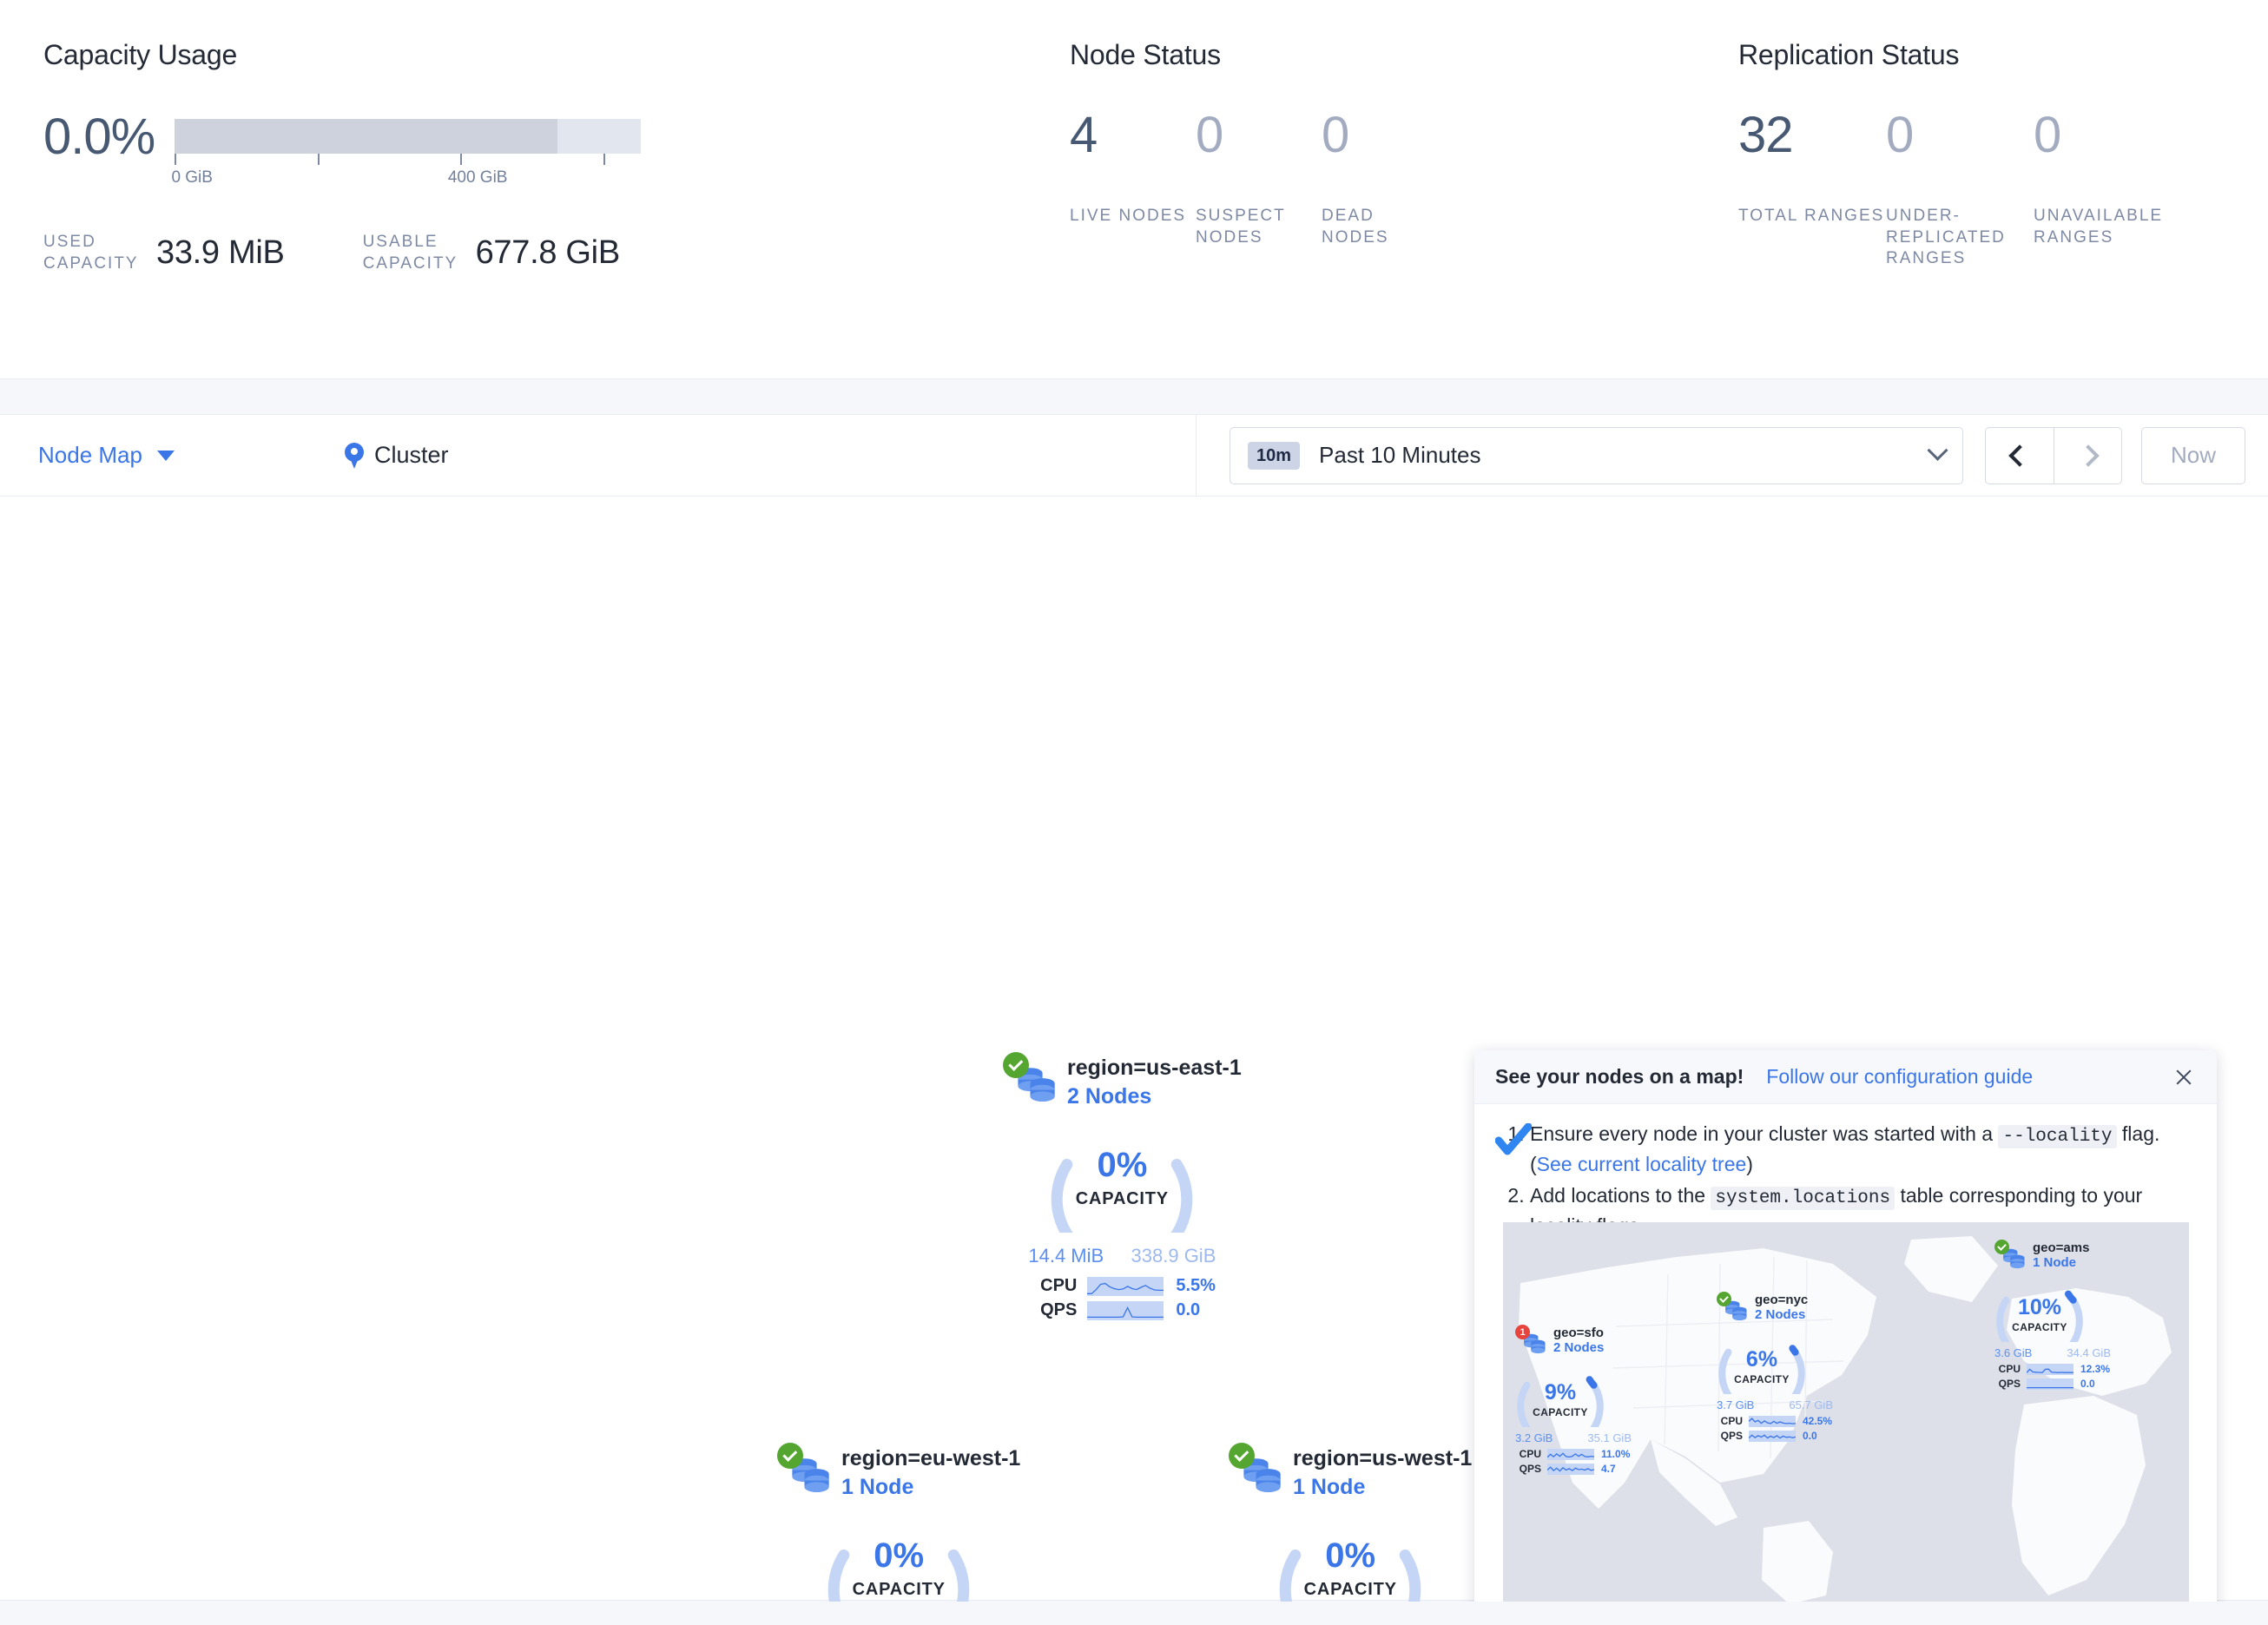 Image resolution: width=2268 pixels, height=1625 pixels. What do you see at coordinates (107, 455) in the screenshot?
I see `view-selector: Node Map` at bounding box center [107, 455].